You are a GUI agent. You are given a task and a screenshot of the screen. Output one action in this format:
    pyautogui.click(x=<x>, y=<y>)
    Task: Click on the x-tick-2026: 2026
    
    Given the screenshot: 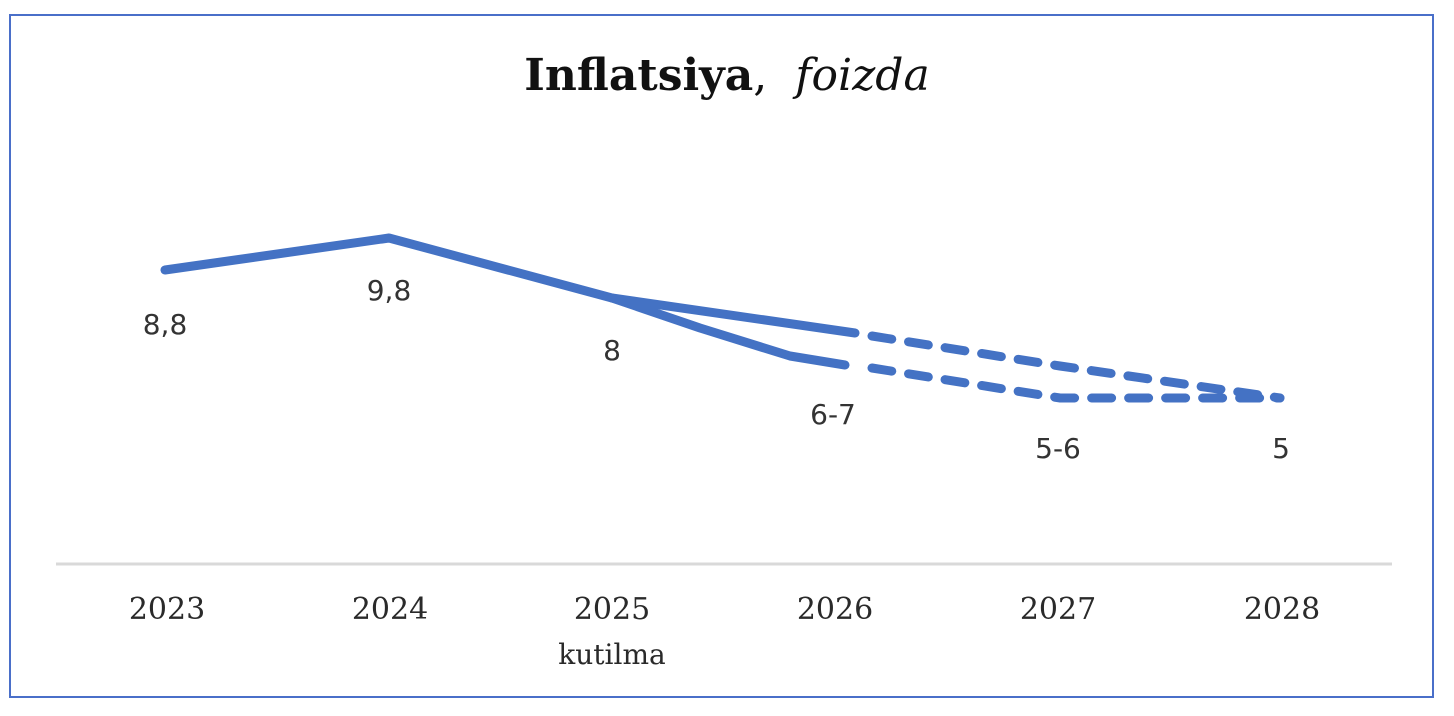 What is the action you would take?
    pyautogui.click(x=835, y=609)
    